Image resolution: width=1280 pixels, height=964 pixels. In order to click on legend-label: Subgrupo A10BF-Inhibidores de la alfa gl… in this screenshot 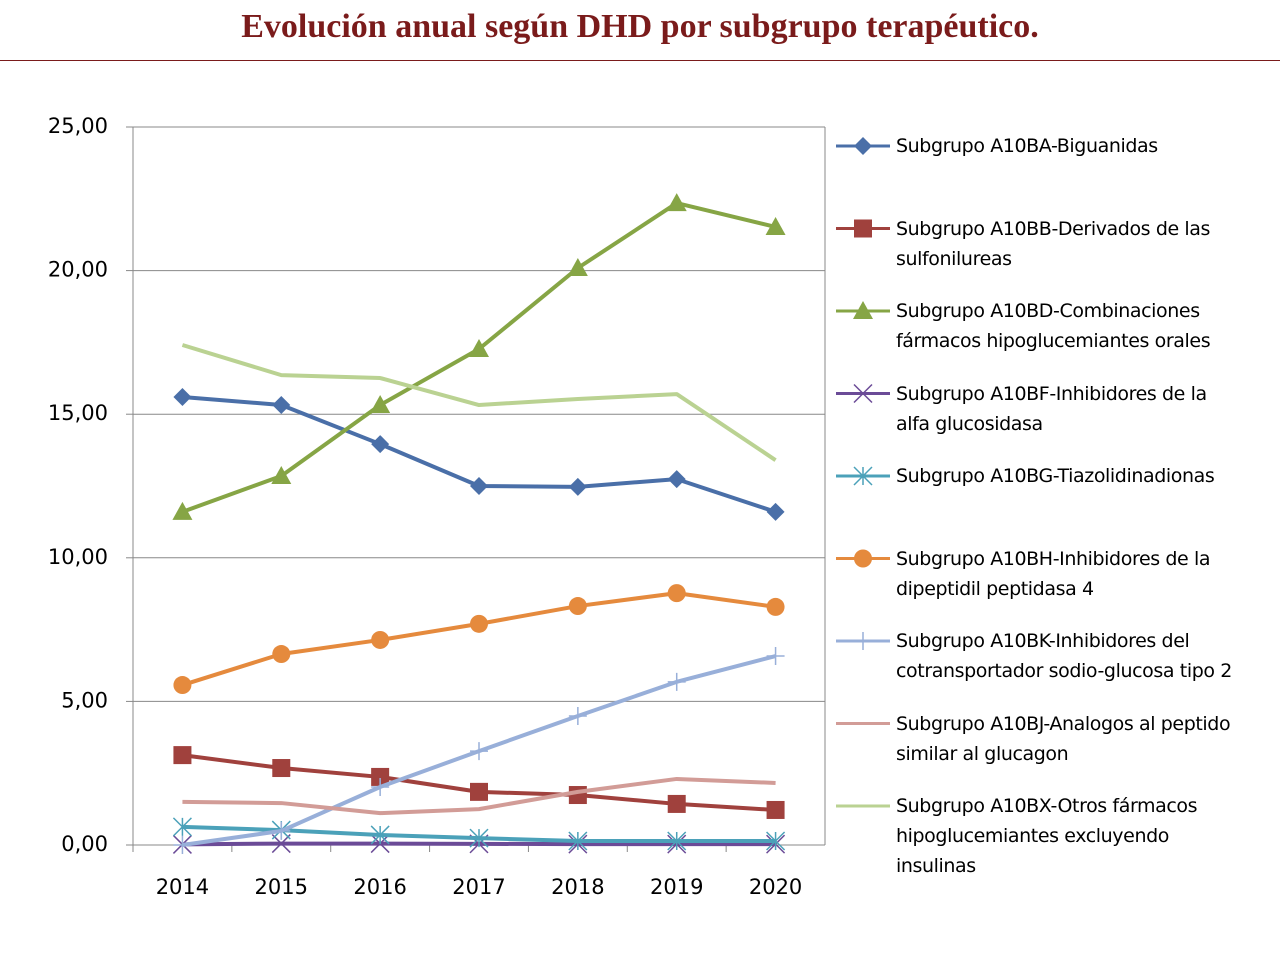, I will do `click(1051, 408)`.